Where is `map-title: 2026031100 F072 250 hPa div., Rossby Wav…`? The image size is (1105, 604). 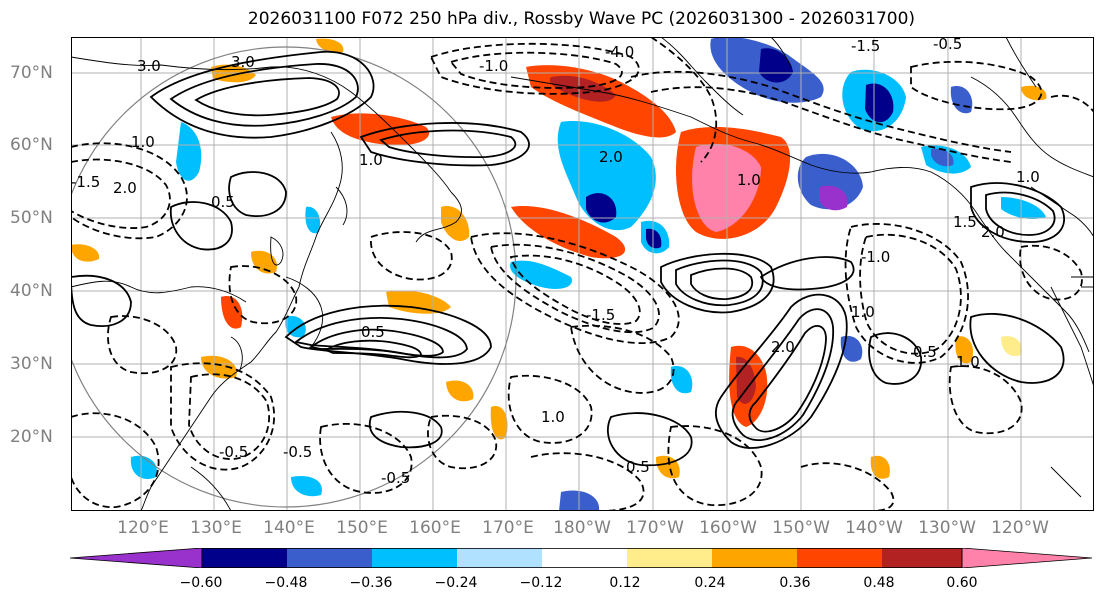
map-title: 2026031100 F072 250 hPa div., Rossby Wav… is located at coordinates (581, 19).